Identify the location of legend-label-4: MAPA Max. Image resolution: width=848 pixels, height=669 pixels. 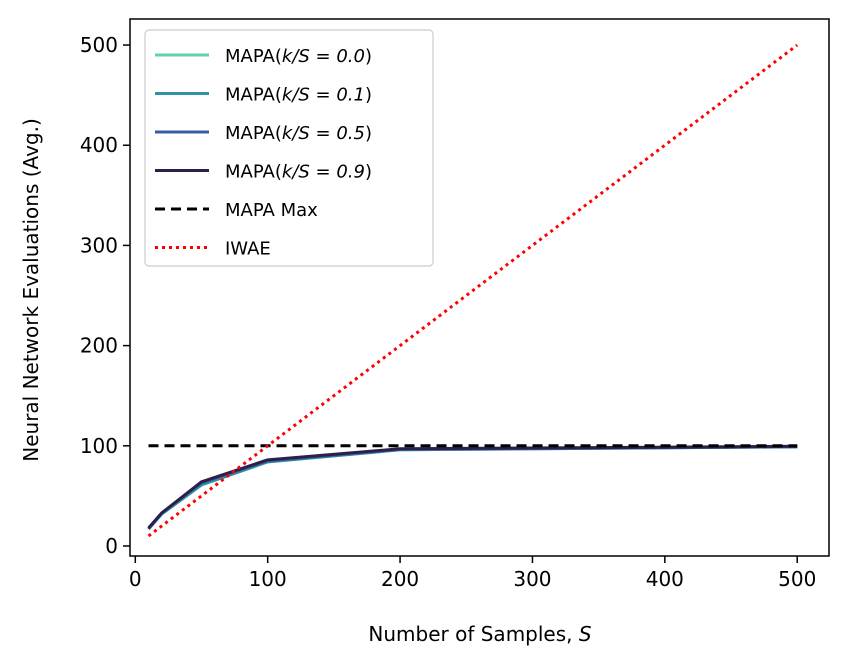
(271, 210).